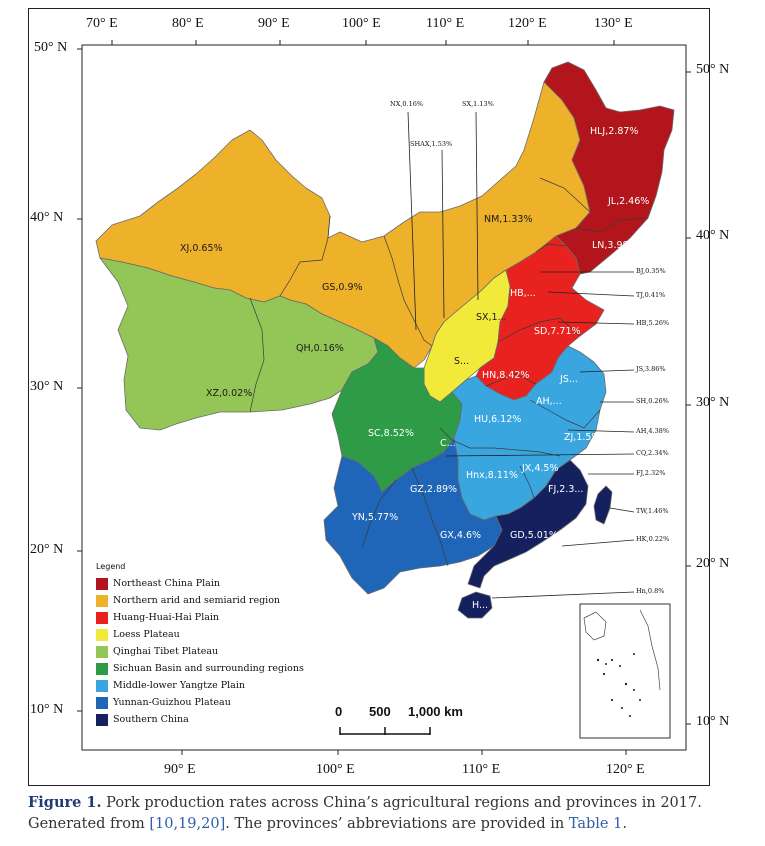 The width and height of the screenshot is (765, 846). What do you see at coordinates (172, 702) in the screenshot?
I see `legend-item-label: Yunnan-Guizhou Plateau` at bounding box center [172, 702].